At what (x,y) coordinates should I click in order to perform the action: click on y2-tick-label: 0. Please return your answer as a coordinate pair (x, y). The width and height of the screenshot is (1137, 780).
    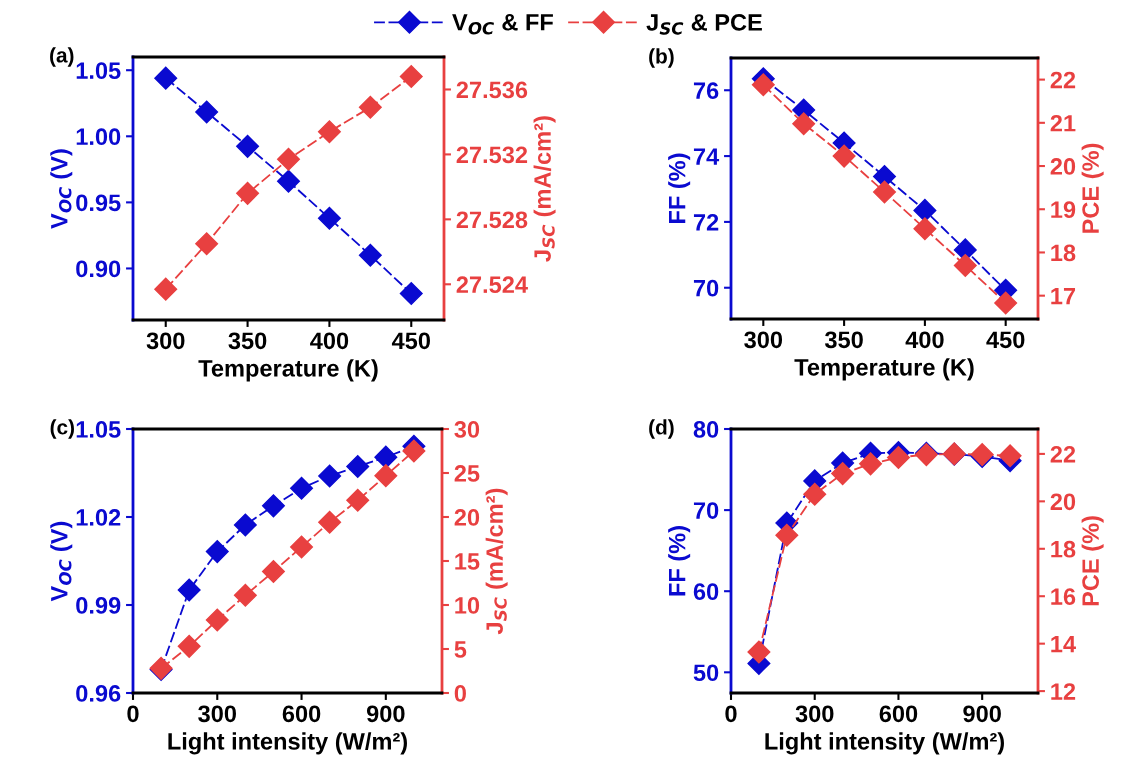
    Looking at the image, I should click on (460, 693).